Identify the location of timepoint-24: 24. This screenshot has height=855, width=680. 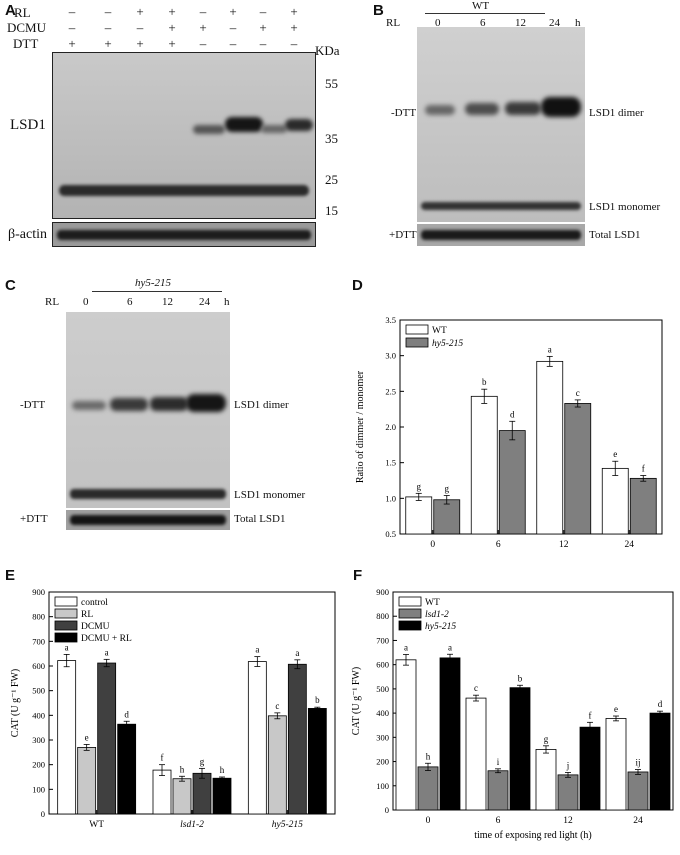
(554, 23).